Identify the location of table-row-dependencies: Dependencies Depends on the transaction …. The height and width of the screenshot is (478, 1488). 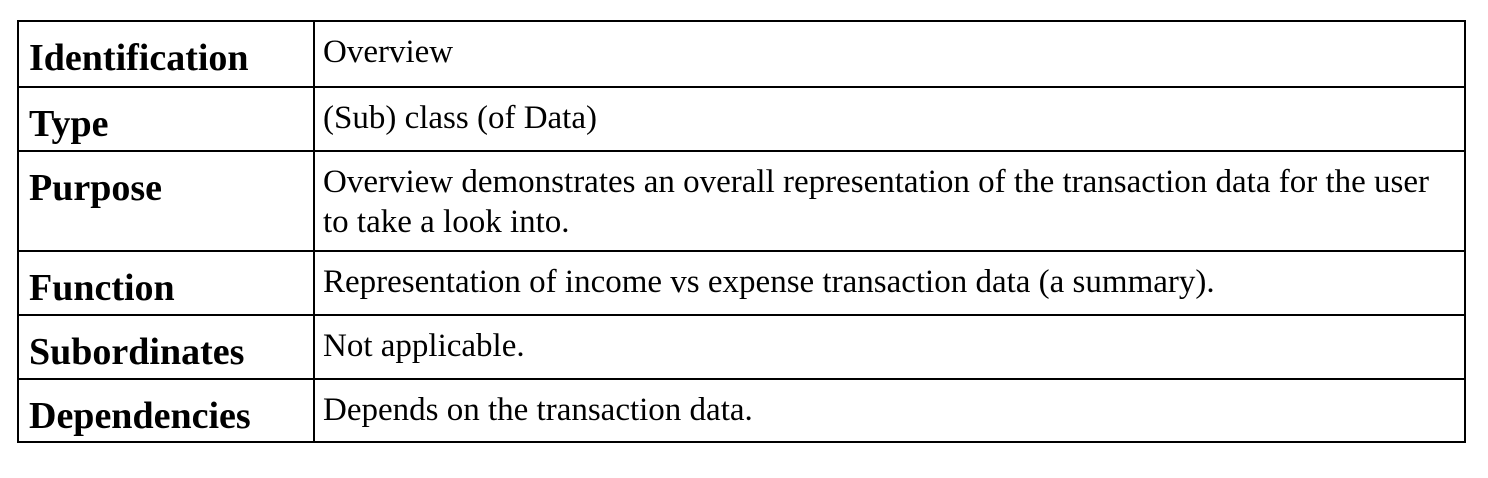
(741, 410).